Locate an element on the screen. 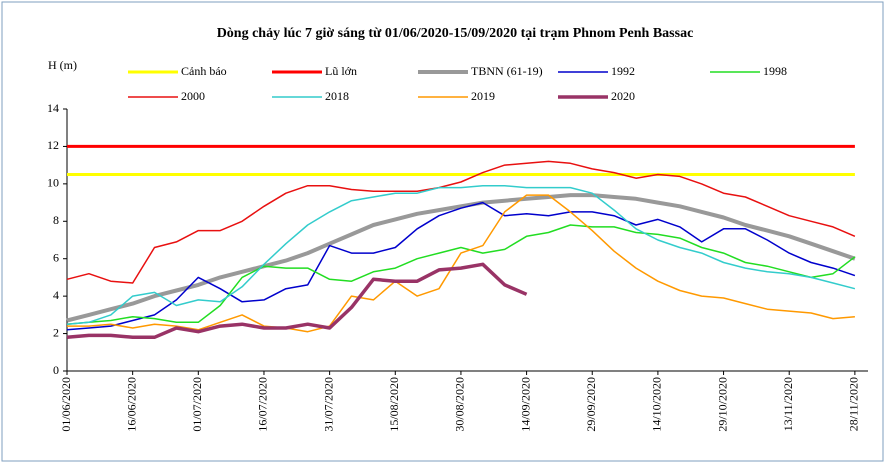 This screenshot has height=469, width=886. x-tick-label: 28/11/2020 is located at coordinates (854, 404).